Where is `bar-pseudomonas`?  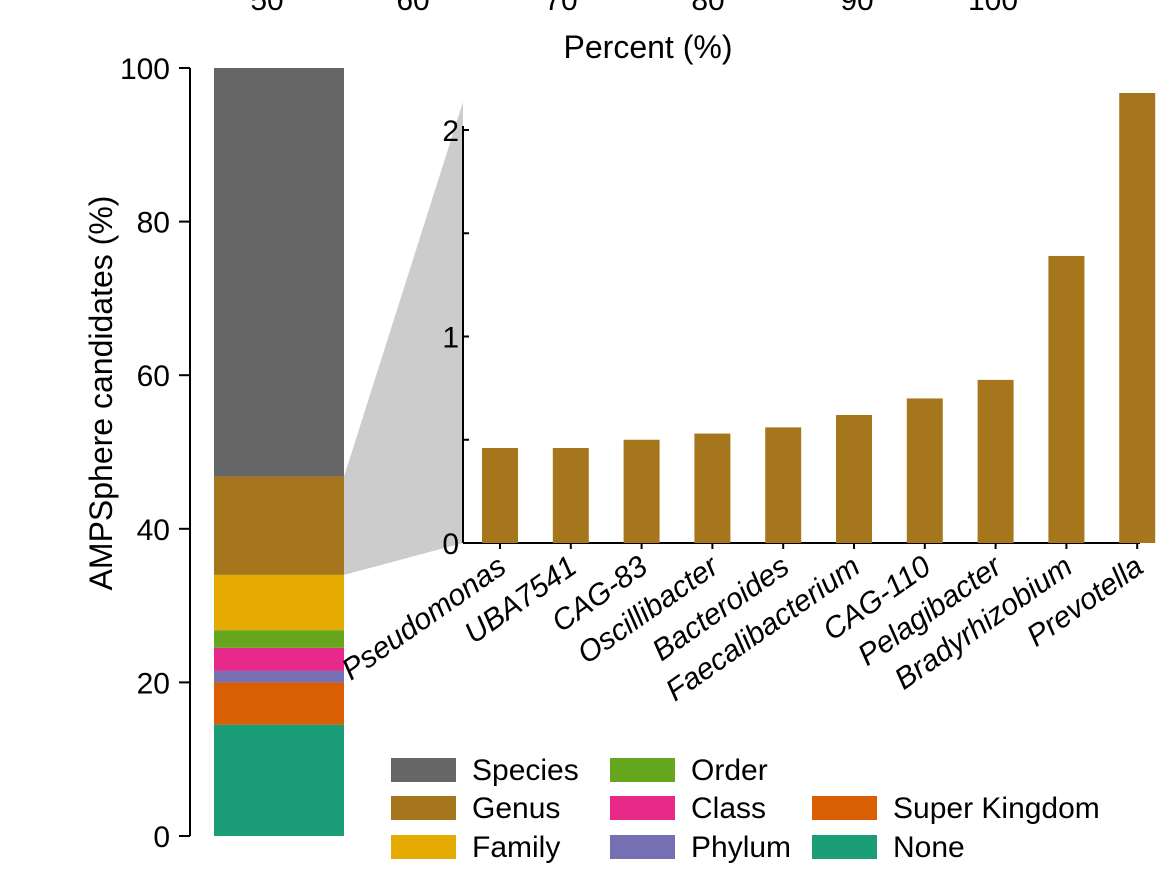
bar-pseudomonas is located at coordinates (500, 495).